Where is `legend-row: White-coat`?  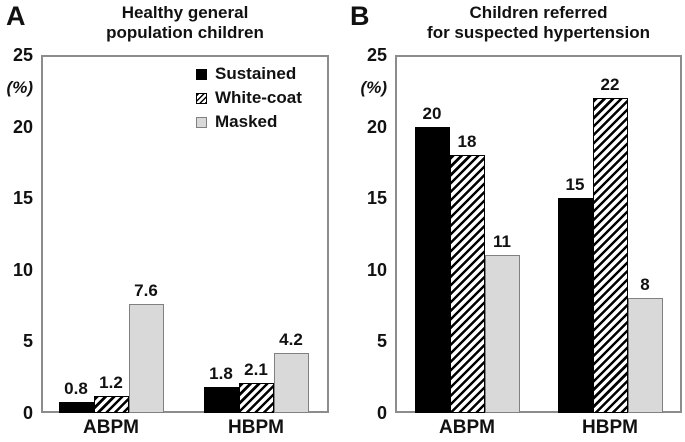 legend-row: White-coat is located at coordinates (261, 98).